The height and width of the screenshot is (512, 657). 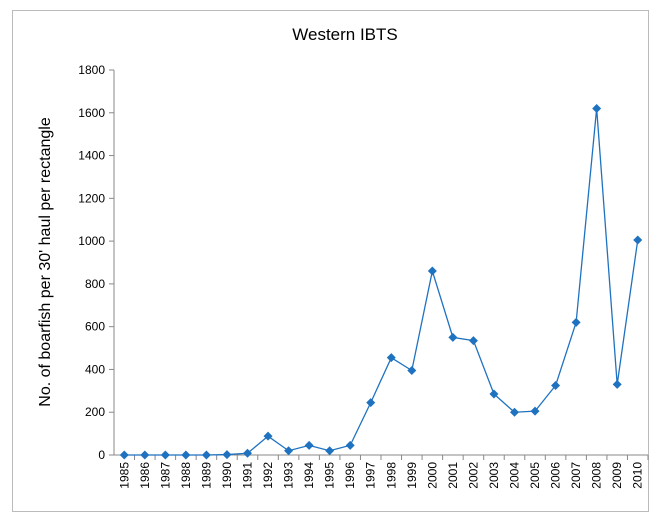 I want to click on x-tick-label: 1999, so click(x=412, y=475).